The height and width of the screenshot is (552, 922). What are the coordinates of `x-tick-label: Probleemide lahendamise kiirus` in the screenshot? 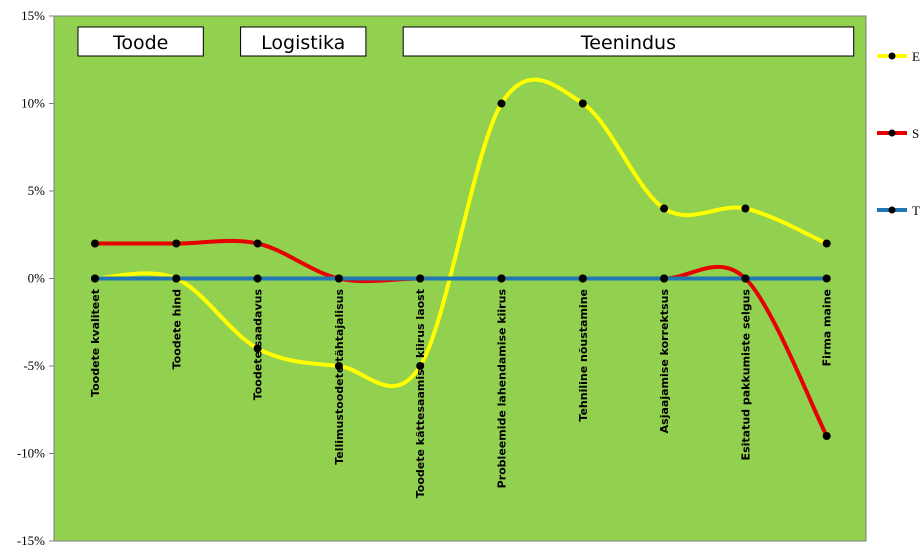 It's located at (502, 389).